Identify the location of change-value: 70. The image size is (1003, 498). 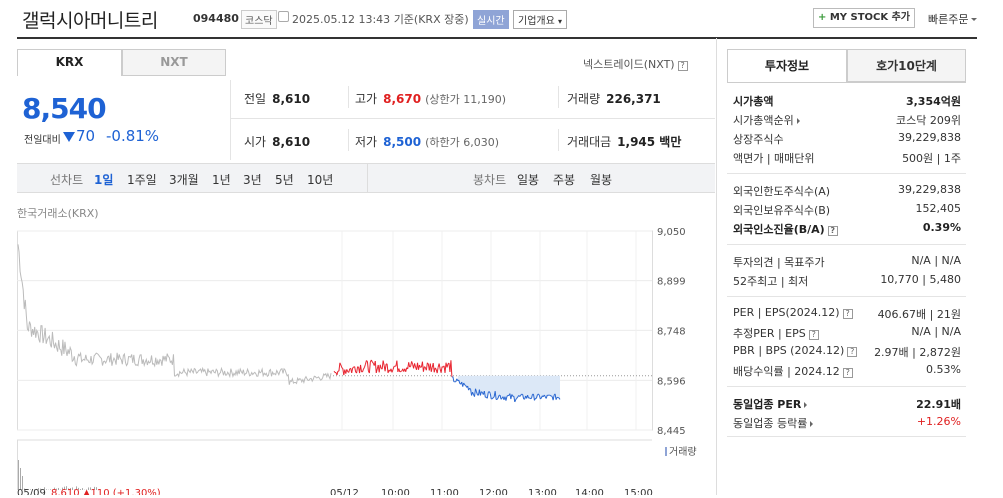
(85, 136).